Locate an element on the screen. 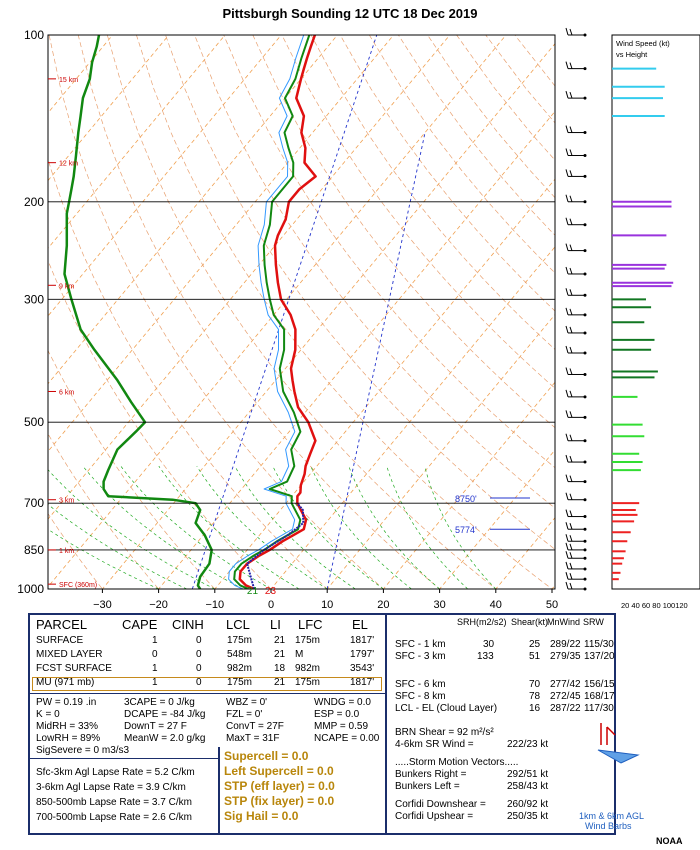 The height and width of the screenshot is (850, 700). lapse-rate: 850-500mb Lapse Rate = 3.7 C/km is located at coordinates (114, 802).